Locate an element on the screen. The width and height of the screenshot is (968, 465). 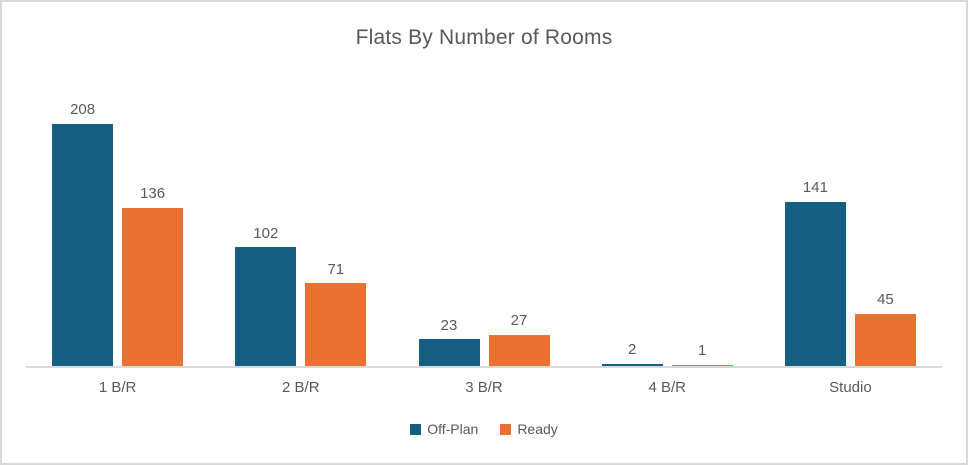
data-label-ready-studio: 45 is located at coordinates (885, 300).